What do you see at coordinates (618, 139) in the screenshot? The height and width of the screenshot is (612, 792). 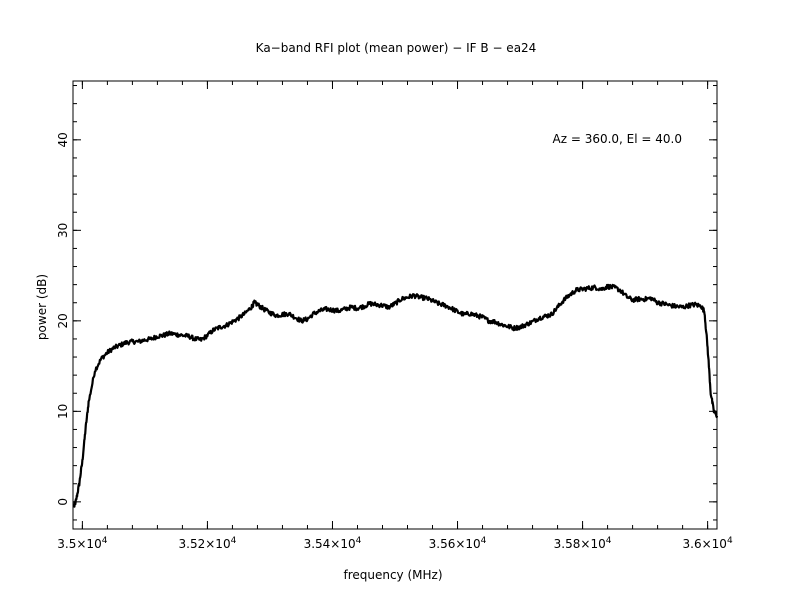 I see `az-el-annotation: Az = 360.0, El = 40.0` at bounding box center [618, 139].